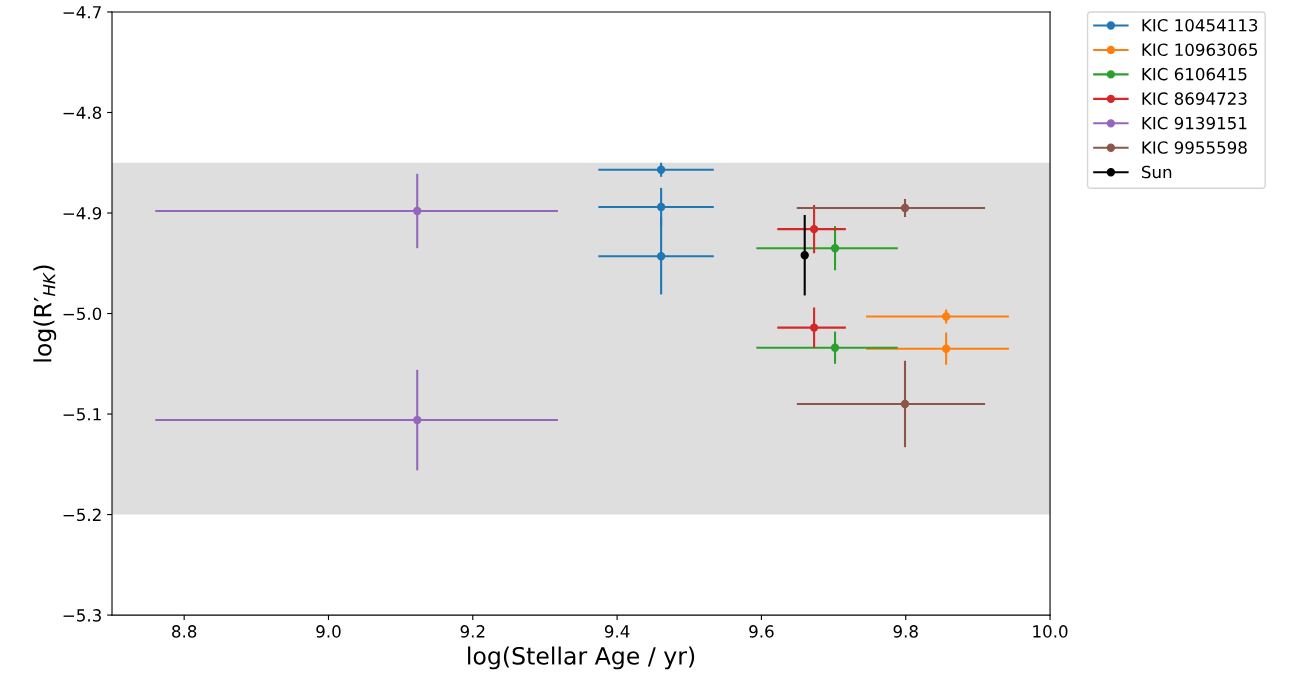 This screenshot has width=1307, height=688. Describe the element at coordinates (1194, 98) in the screenshot. I see `legend-label: KIC 8694723` at that location.